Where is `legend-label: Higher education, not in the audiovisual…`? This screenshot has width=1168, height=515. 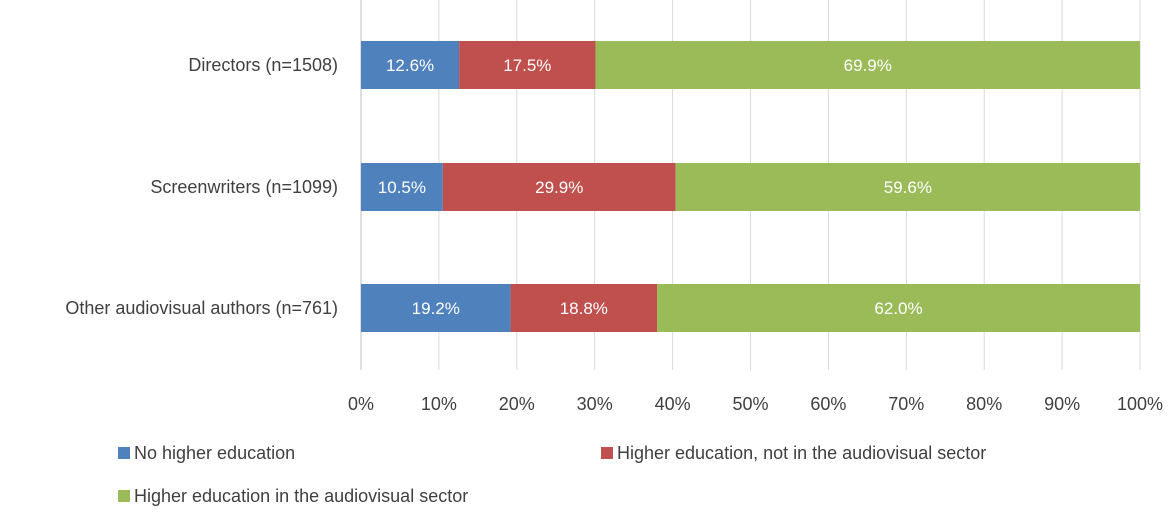 legend-label: Higher education, not in the audiovisual… is located at coordinates (801, 453).